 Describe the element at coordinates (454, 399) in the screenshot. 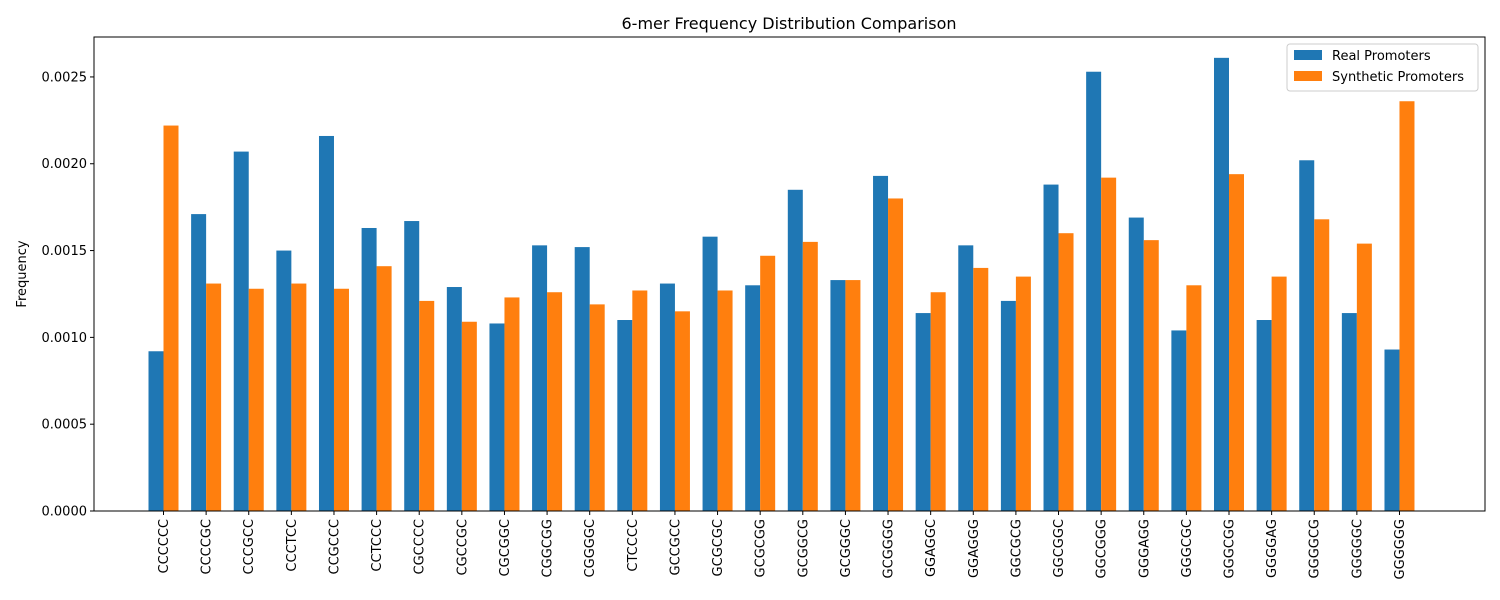

I see `bar-real-CGCCGC` at that location.